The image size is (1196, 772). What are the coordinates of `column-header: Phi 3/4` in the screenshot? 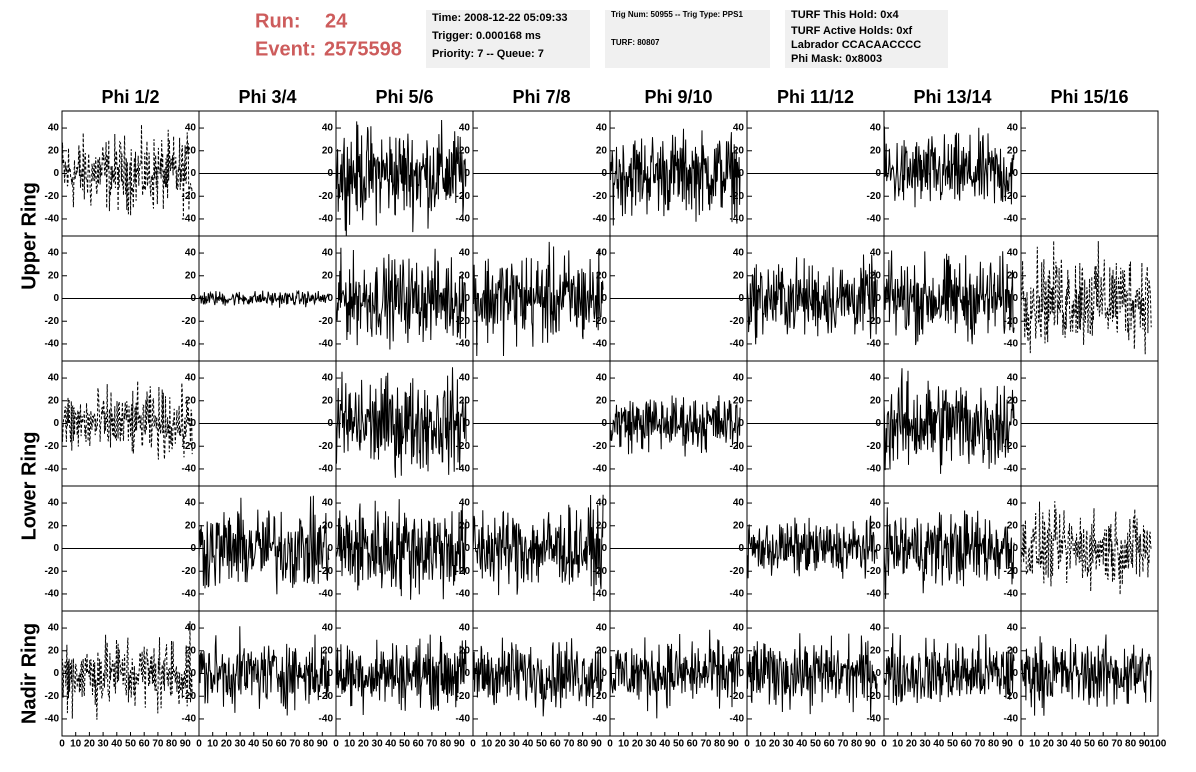 It's located at (267, 97).